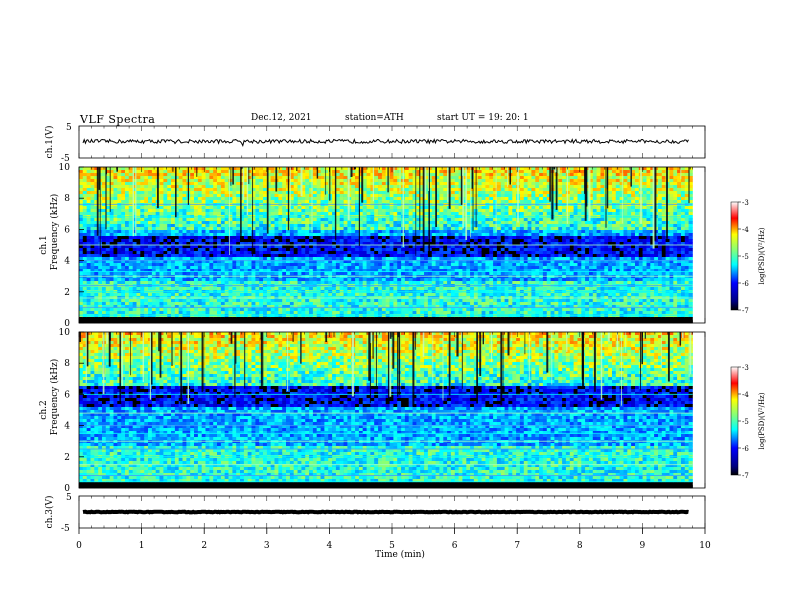  Describe the element at coordinates (44, 244) in the screenshot. I see `ch1-channel-label: ch.1` at that location.